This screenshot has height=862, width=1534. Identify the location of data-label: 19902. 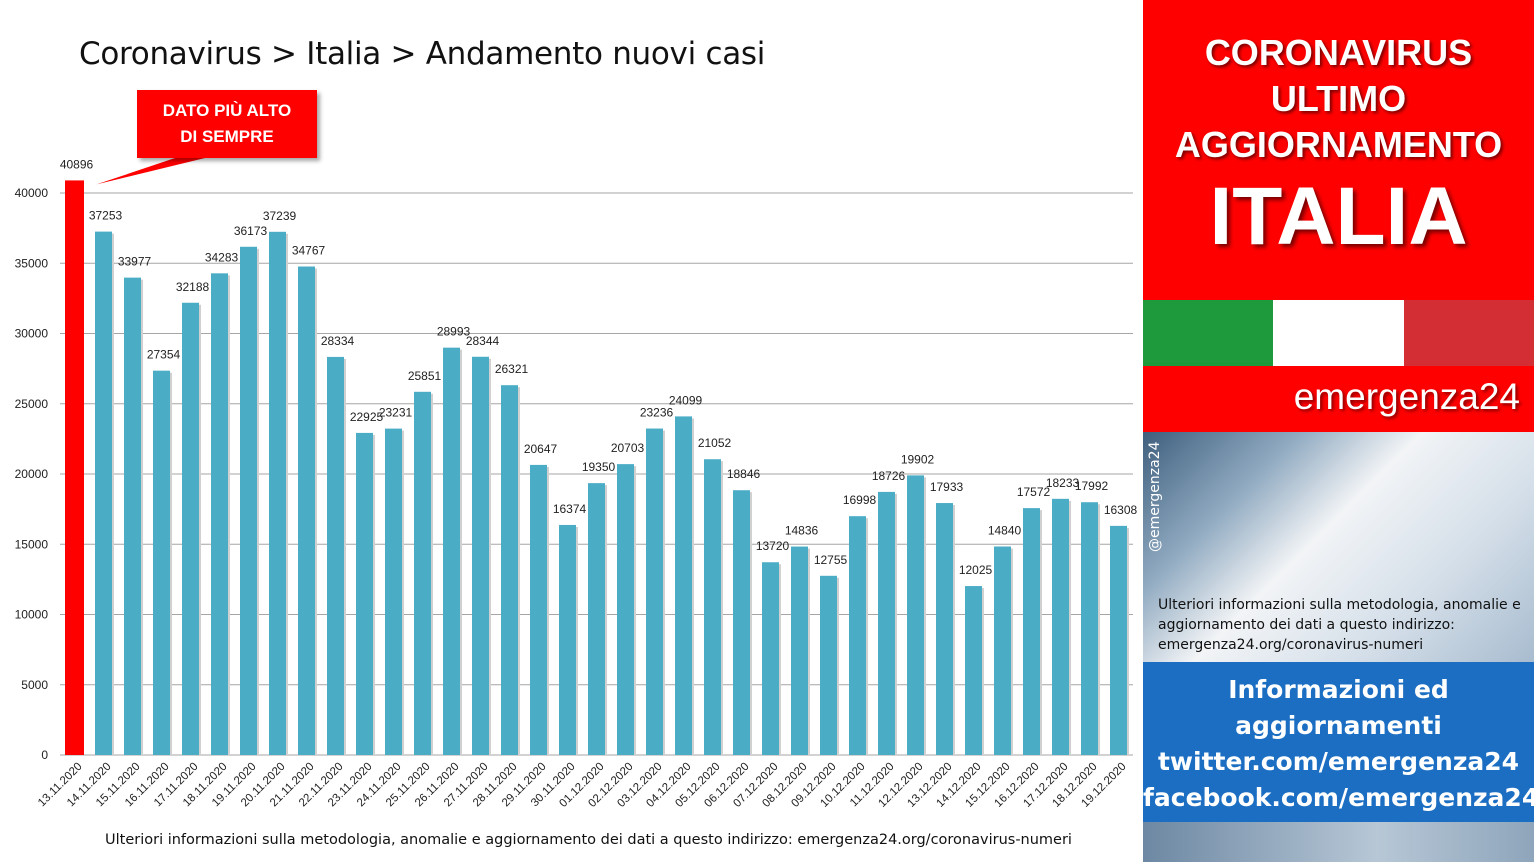
(918, 459).